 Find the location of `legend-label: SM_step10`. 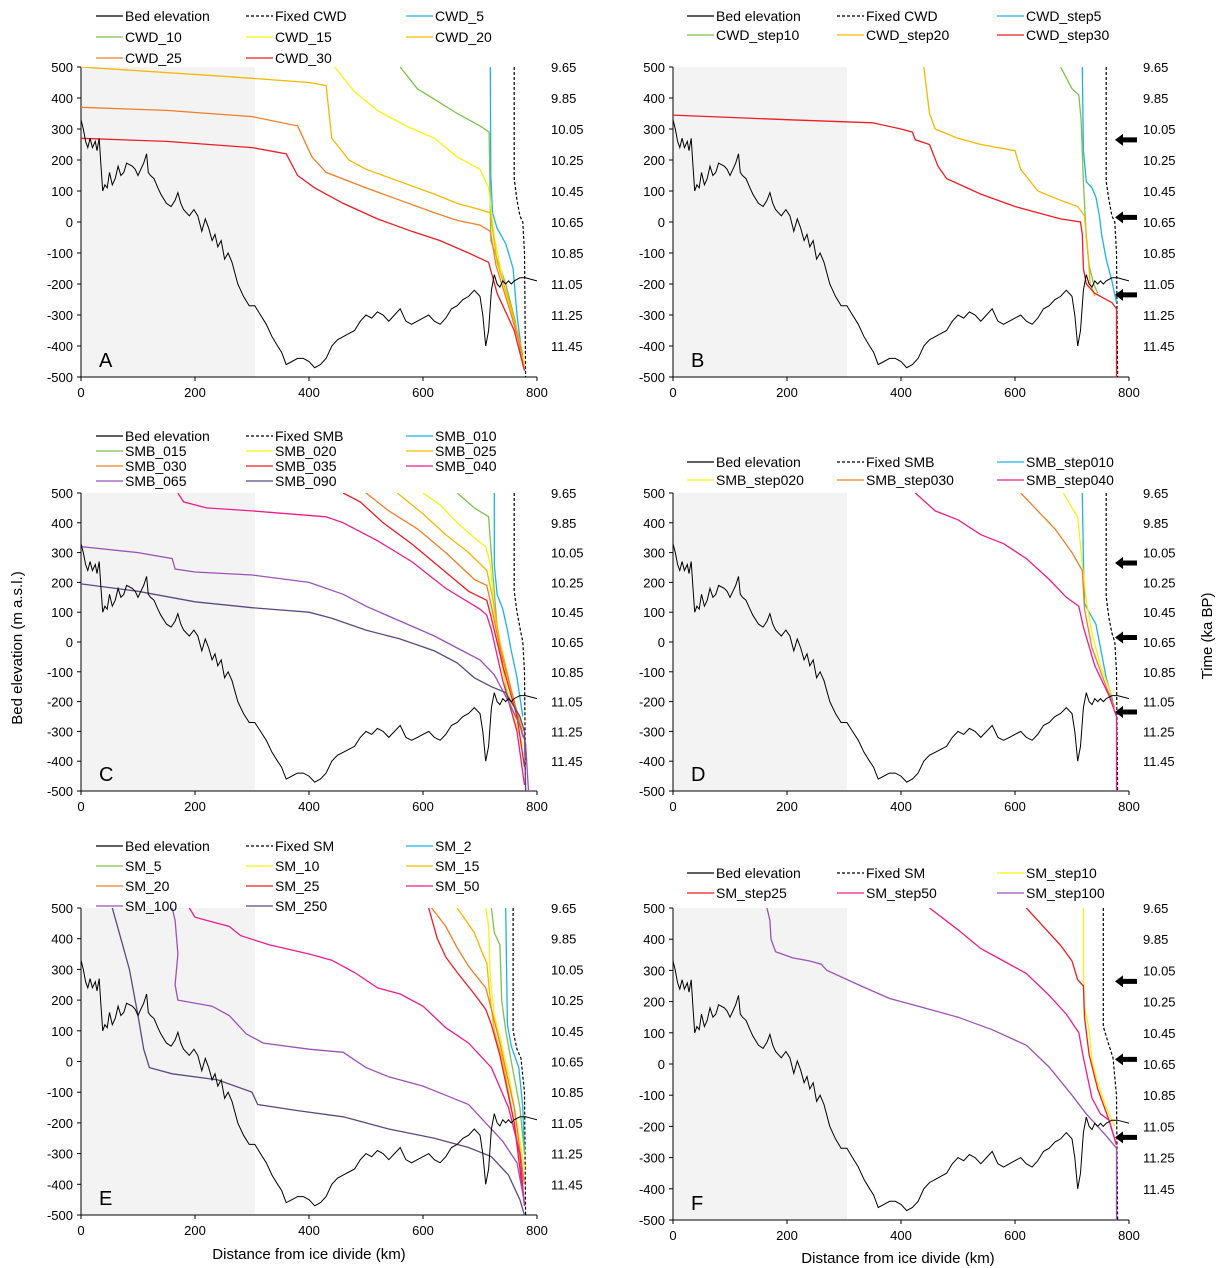

legend-label: SM_step10 is located at coordinates (1061, 873).